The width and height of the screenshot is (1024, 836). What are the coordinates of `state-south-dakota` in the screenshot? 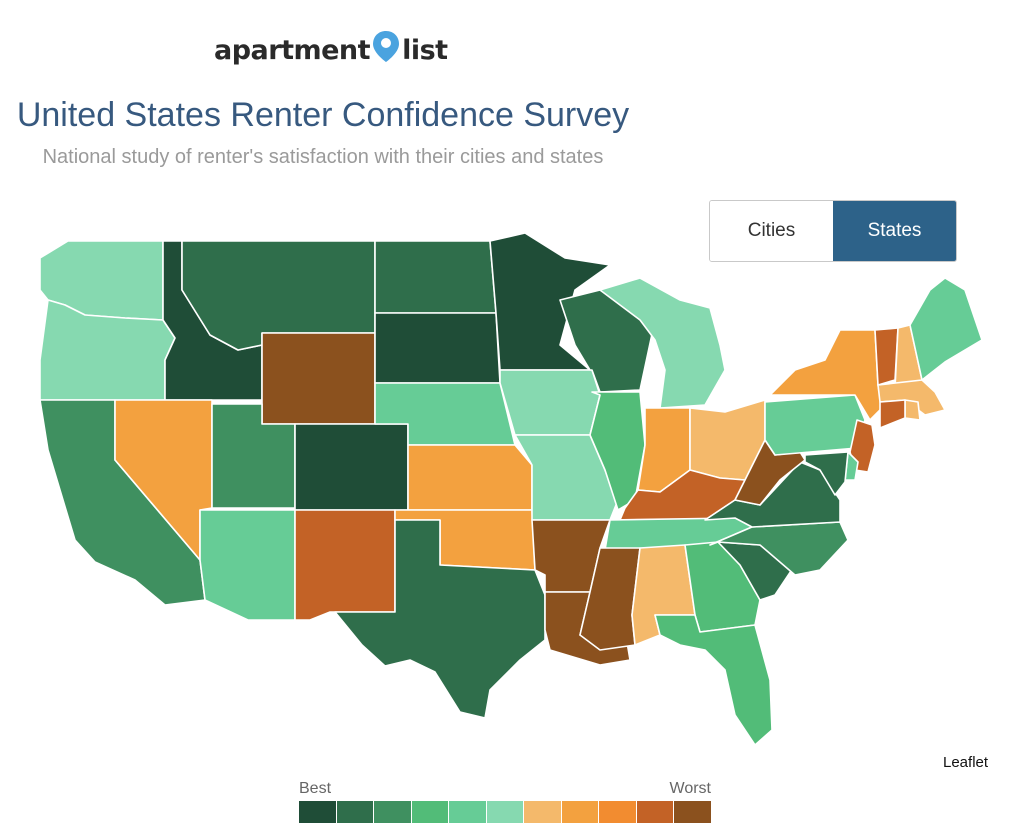 It's located at (437, 348).